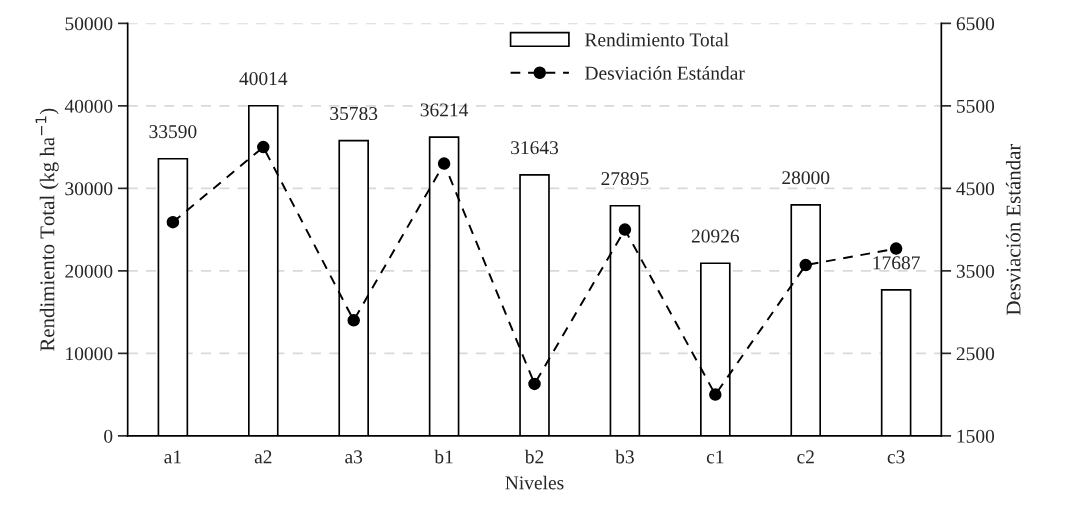 Image resolution: width=1082 pixels, height=508 pixels. Describe the element at coordinates (665, 73) in the screenshot. I see `legend-label: Desviación Estándar` at that location.